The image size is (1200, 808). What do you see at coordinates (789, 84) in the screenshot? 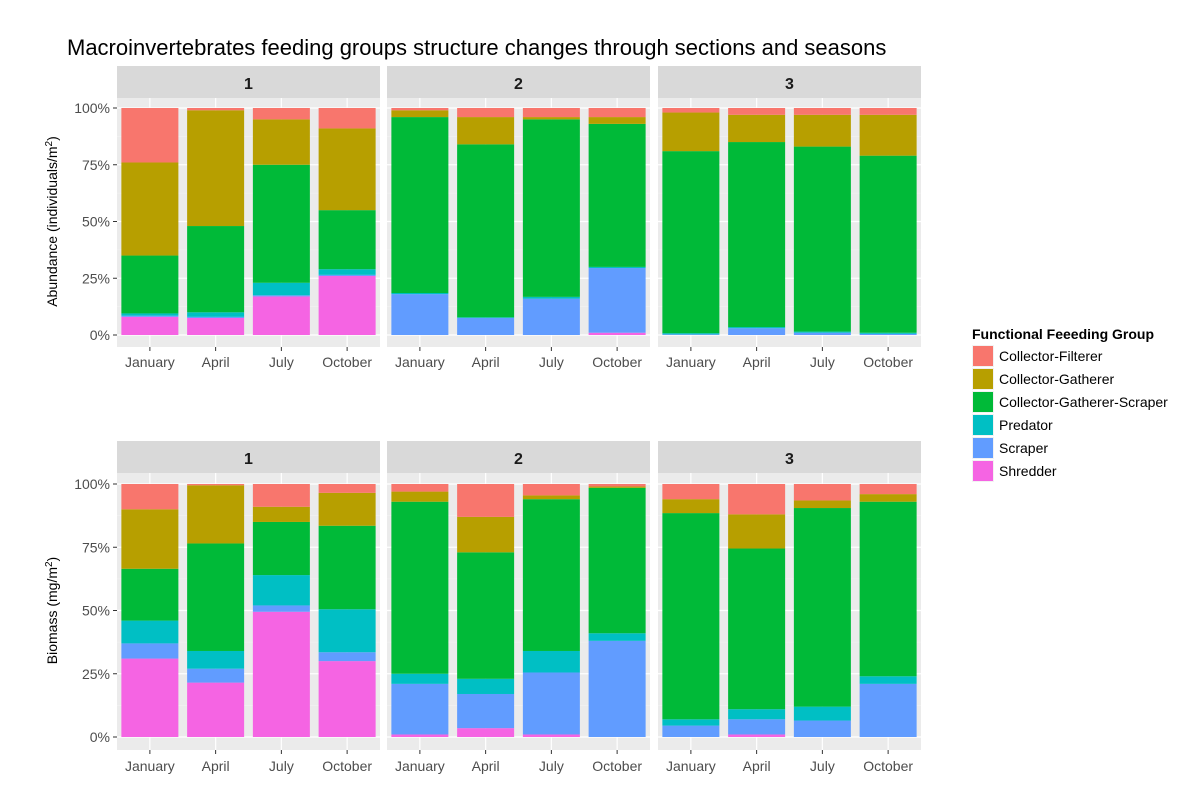
I see `facet-strip-label: 3` at bounding box center [789, 84].